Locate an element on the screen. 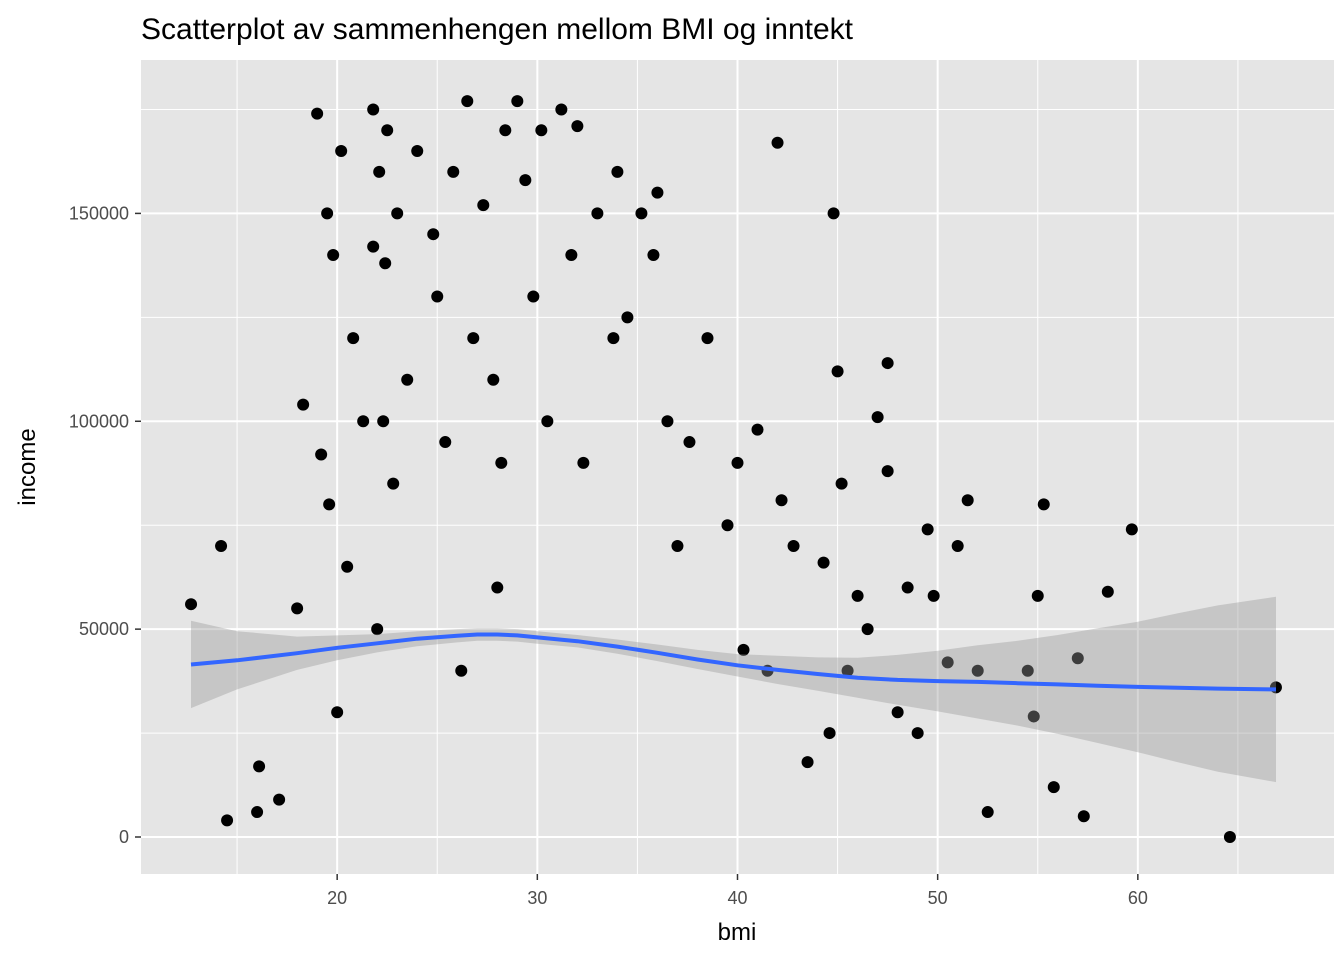 The width and height of the screenshot is (1344, 960). x-tick-label: 20 is located at coordinates (337, 898).